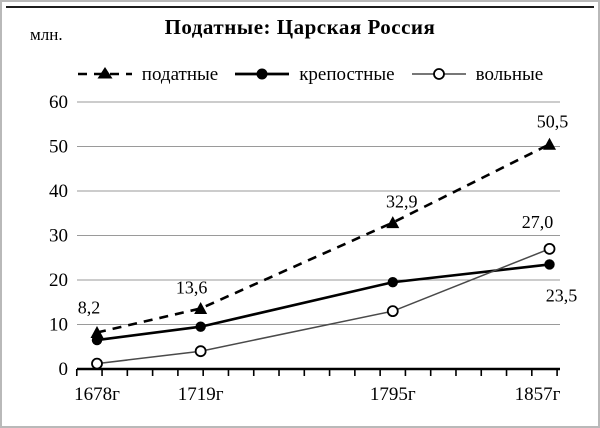  I want to click on legend-item-podatnye: податные, so click(147, 74).